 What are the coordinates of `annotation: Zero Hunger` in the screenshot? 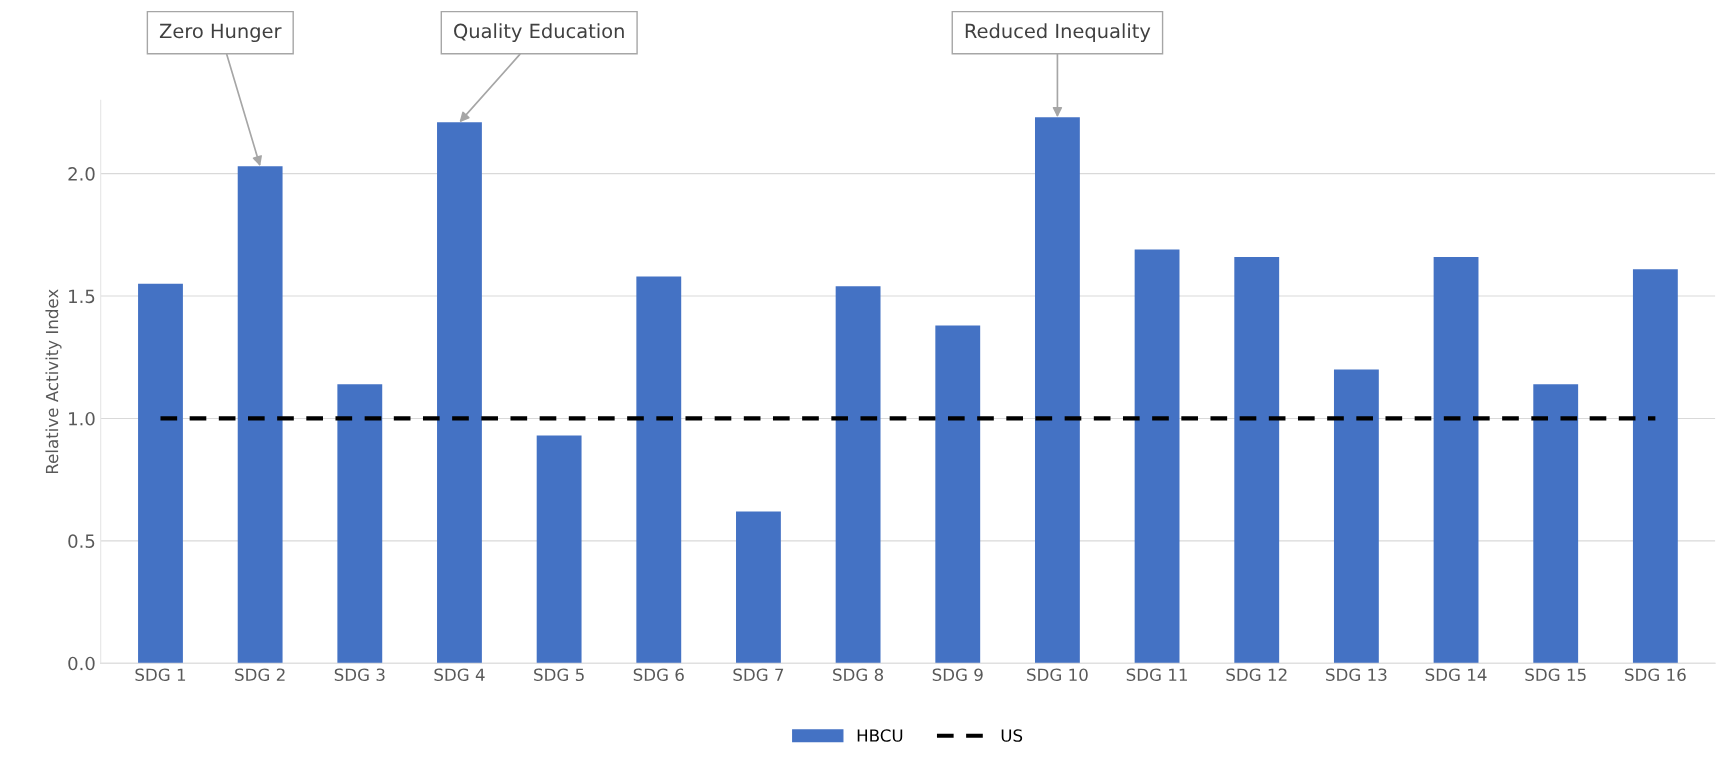 It's located at (220, 33).